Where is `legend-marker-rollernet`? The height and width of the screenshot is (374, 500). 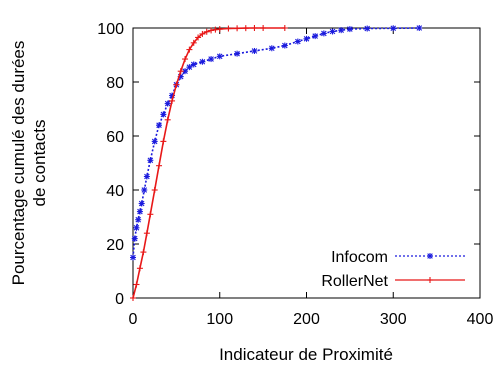 legend-marker-rollernet is located at coordinates (430, 280).